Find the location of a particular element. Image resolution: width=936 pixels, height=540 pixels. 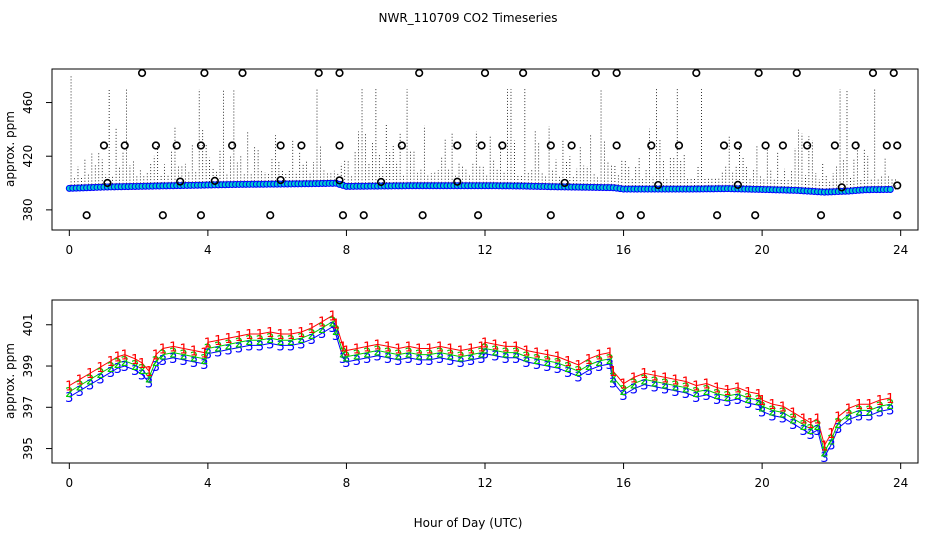

x-axis-label: Hour of Day (UTC) is located at coordinates (468, 523).